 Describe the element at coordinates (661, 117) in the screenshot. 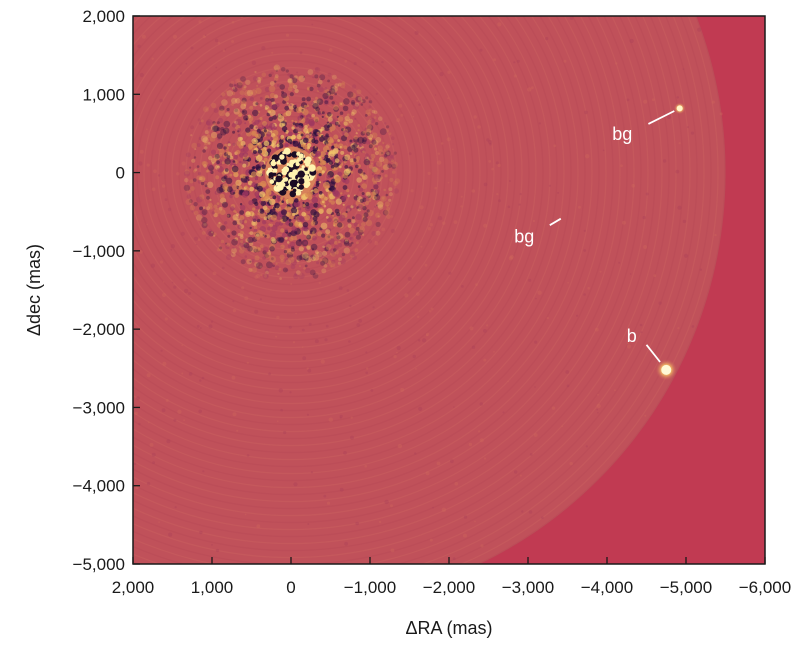

I see `annotation-leader` at that location.